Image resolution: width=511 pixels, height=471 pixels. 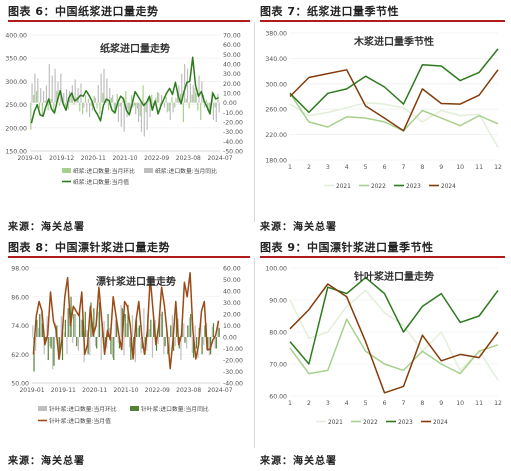 I want to click on right-tick-label: 50.00, so click(x=232, y=280).